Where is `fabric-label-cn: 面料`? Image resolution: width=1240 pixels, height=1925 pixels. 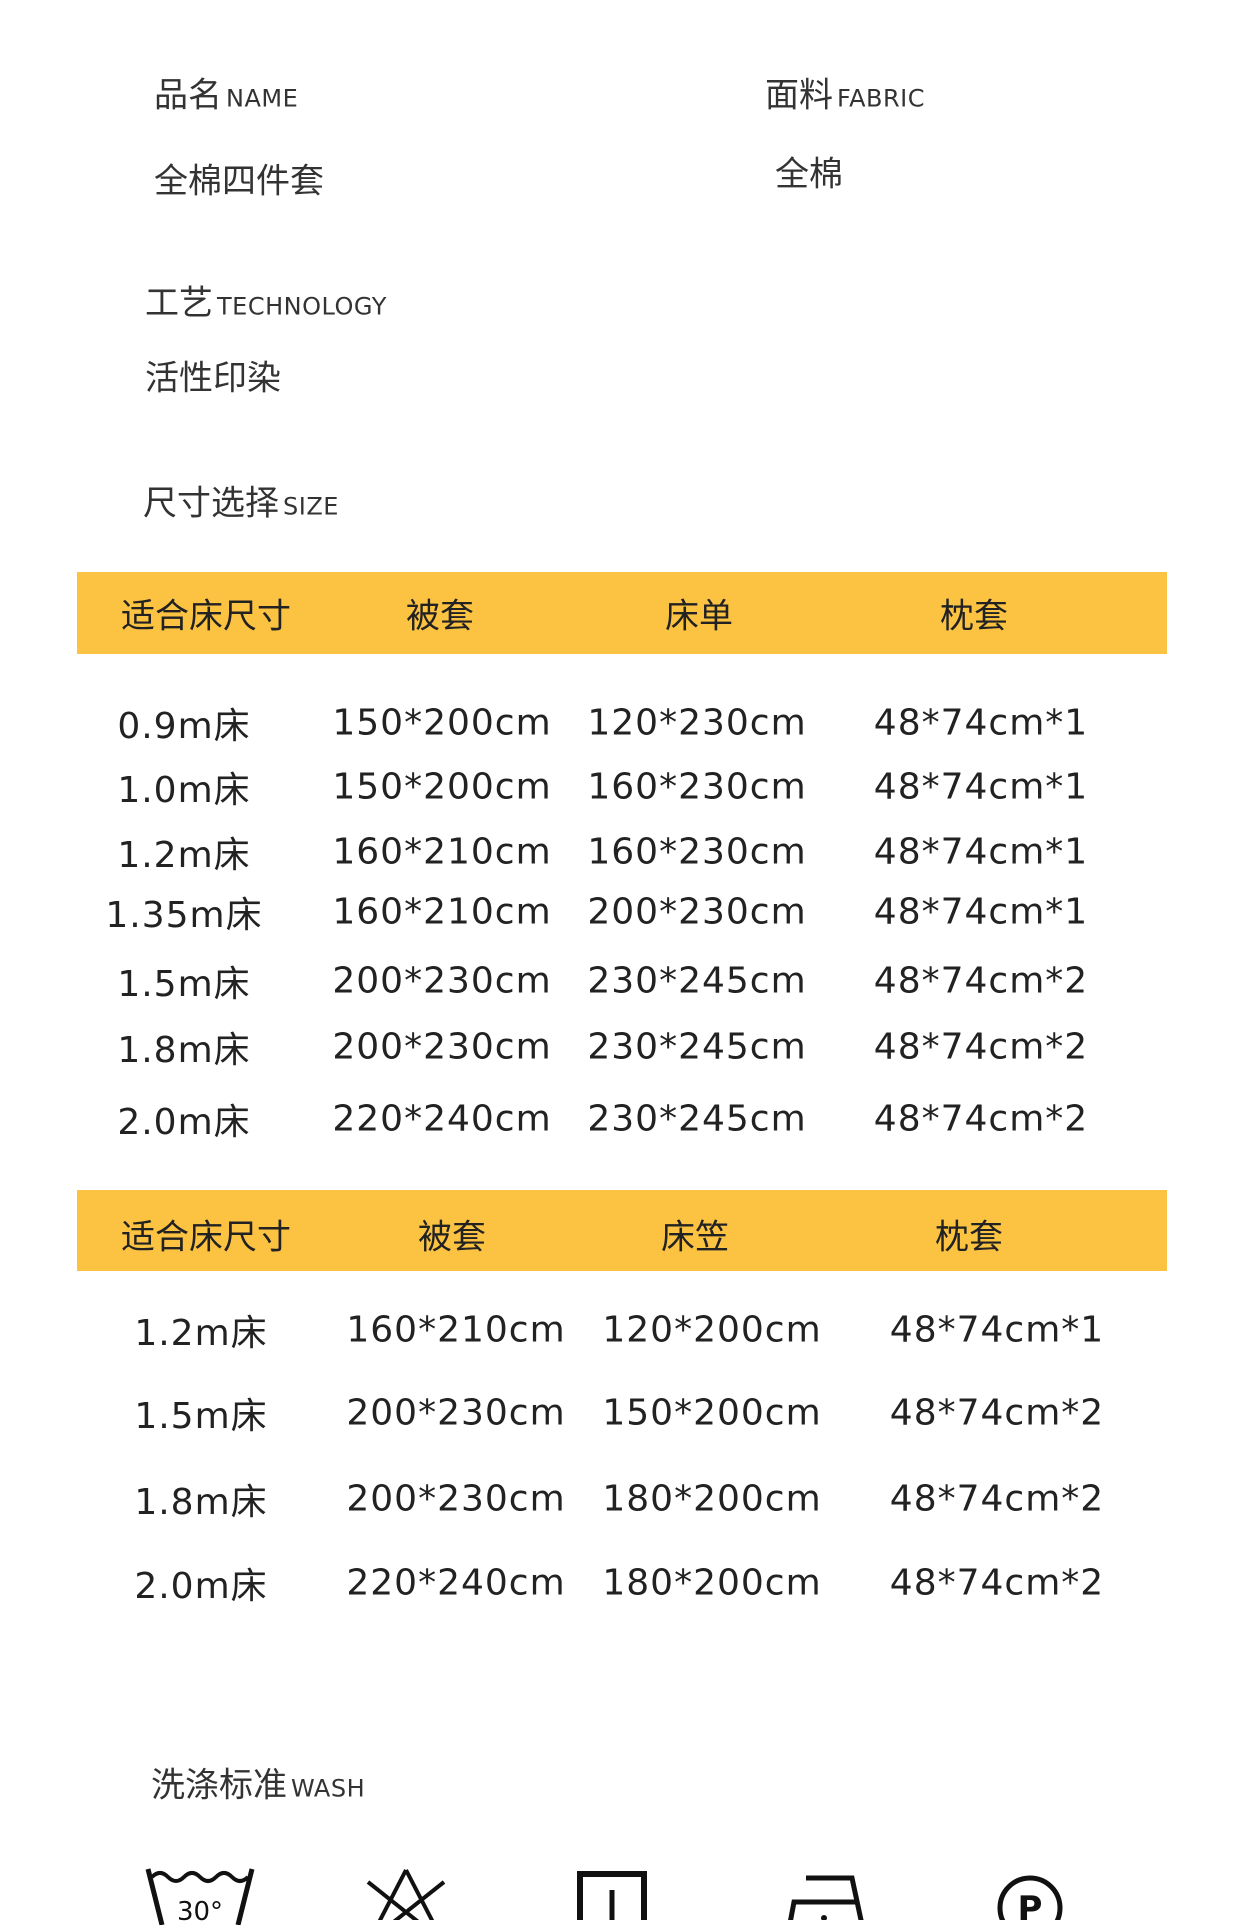 fabric-label-cn: 面料 is located at coordinates (799, 95).